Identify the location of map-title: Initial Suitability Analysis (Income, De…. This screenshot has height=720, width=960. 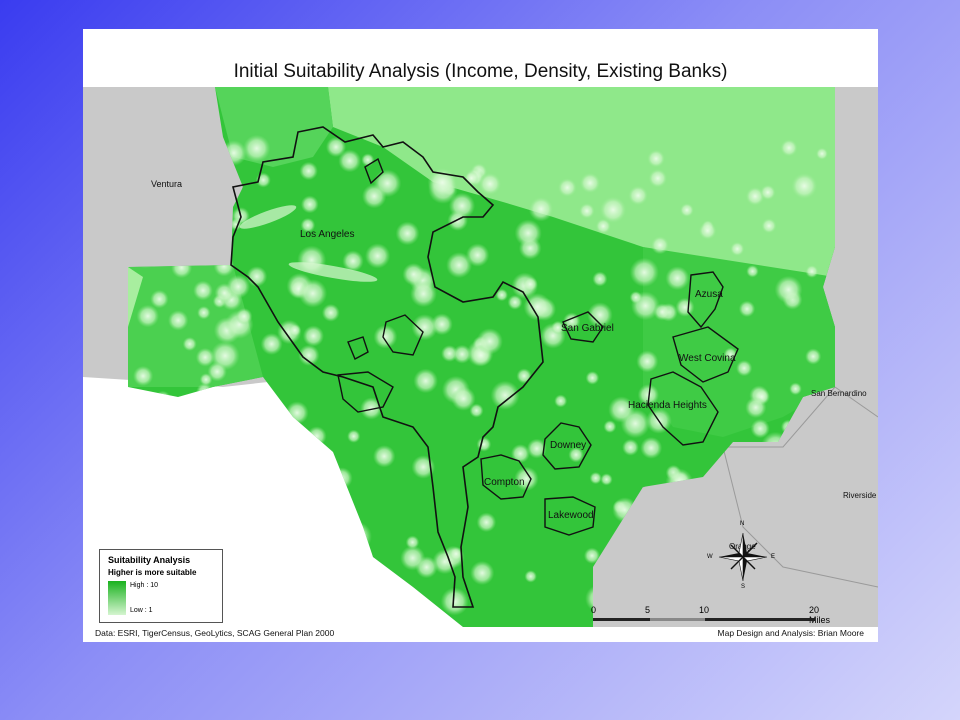
(480, 71).